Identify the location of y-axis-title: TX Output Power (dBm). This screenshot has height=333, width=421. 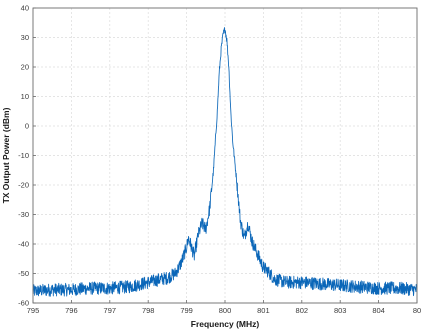
(6, 155).